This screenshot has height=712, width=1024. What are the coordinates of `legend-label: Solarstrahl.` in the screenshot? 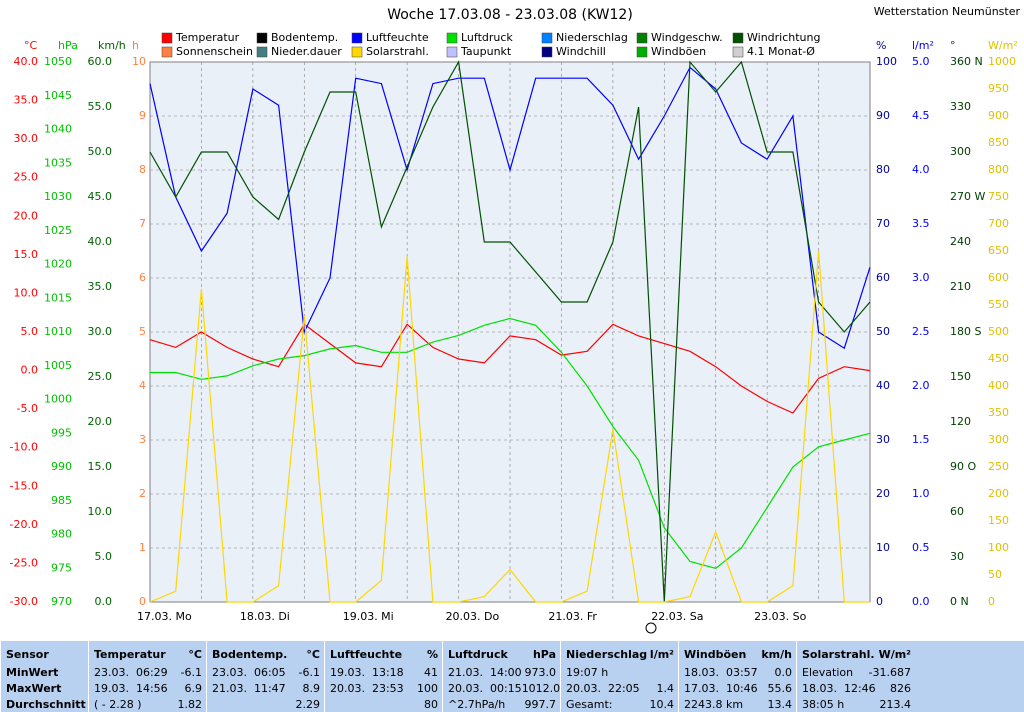 It's located at (397, 51).